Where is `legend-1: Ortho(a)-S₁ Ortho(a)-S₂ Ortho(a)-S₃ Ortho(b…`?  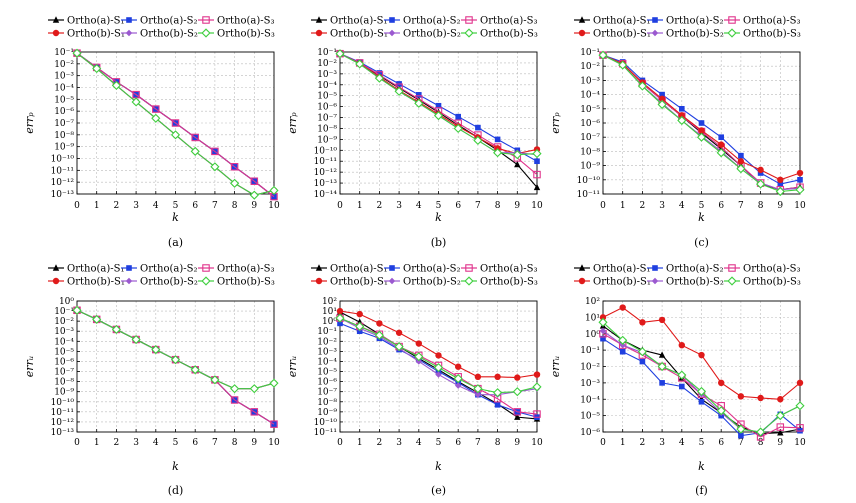 legend-1: Ortho(a)-S₁ Ortho(a)-S₂ Ortho(a)-S₃ Ortho(b… is located at coordinates (424, 28).